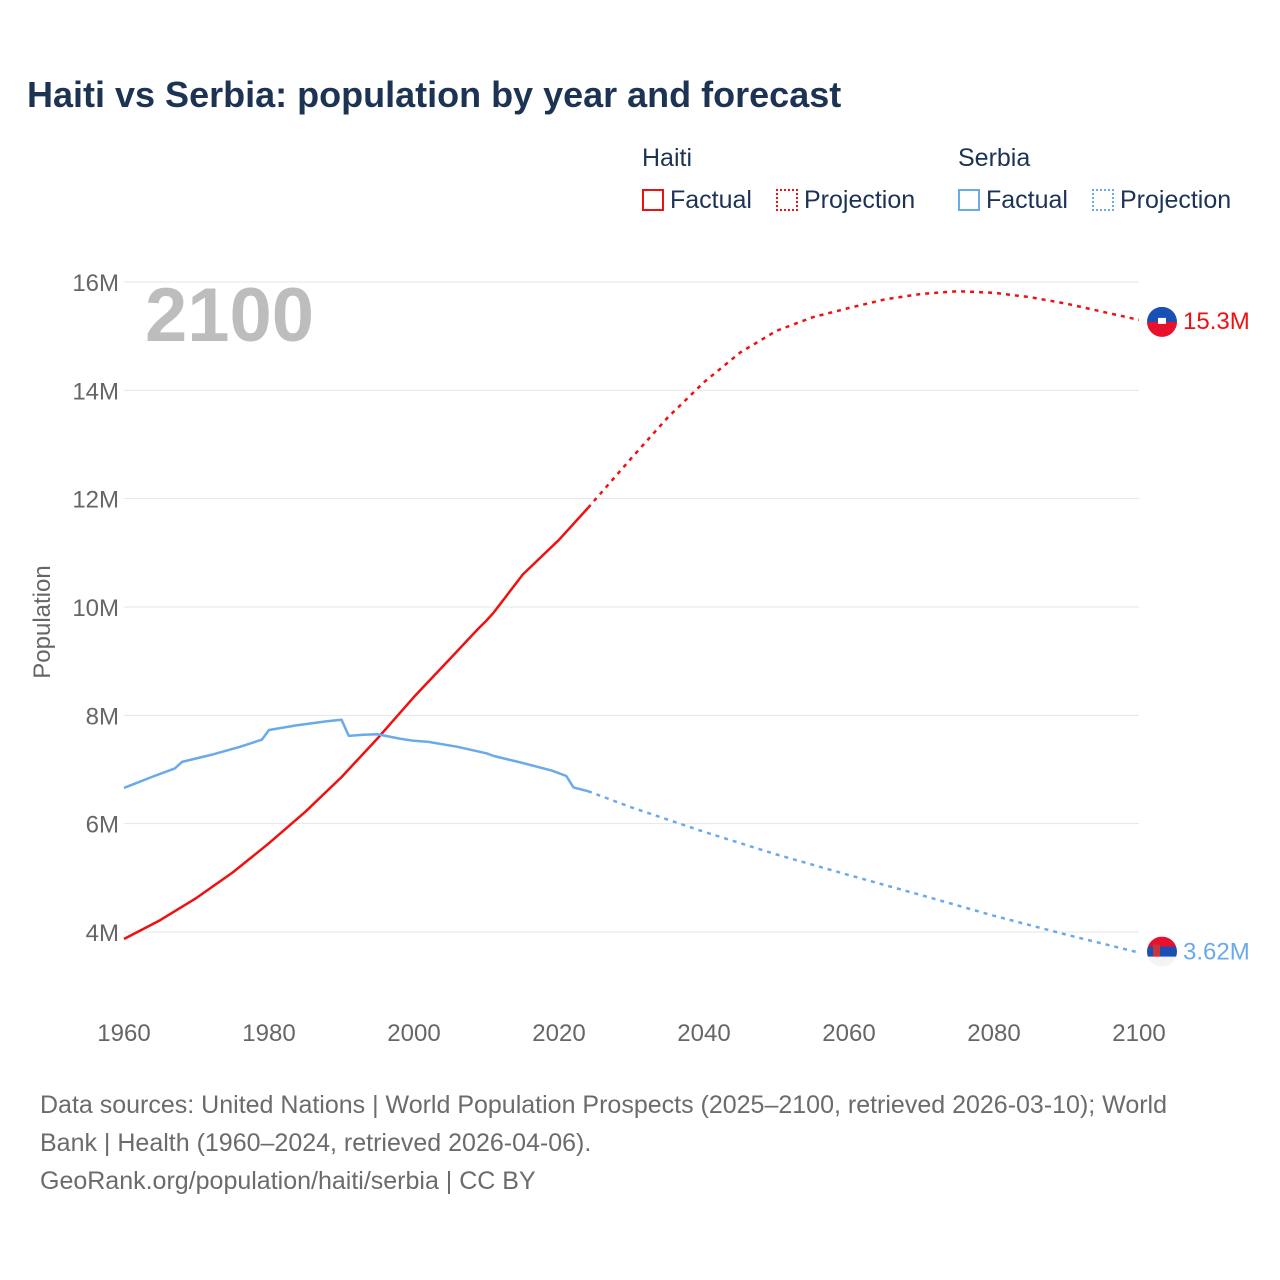 The image size is (1280, 1280). What do you see at coordinates (848, 1033) in the screenshot?
I see `x-tick-label: 2060` at bounding box center [848, 1033].